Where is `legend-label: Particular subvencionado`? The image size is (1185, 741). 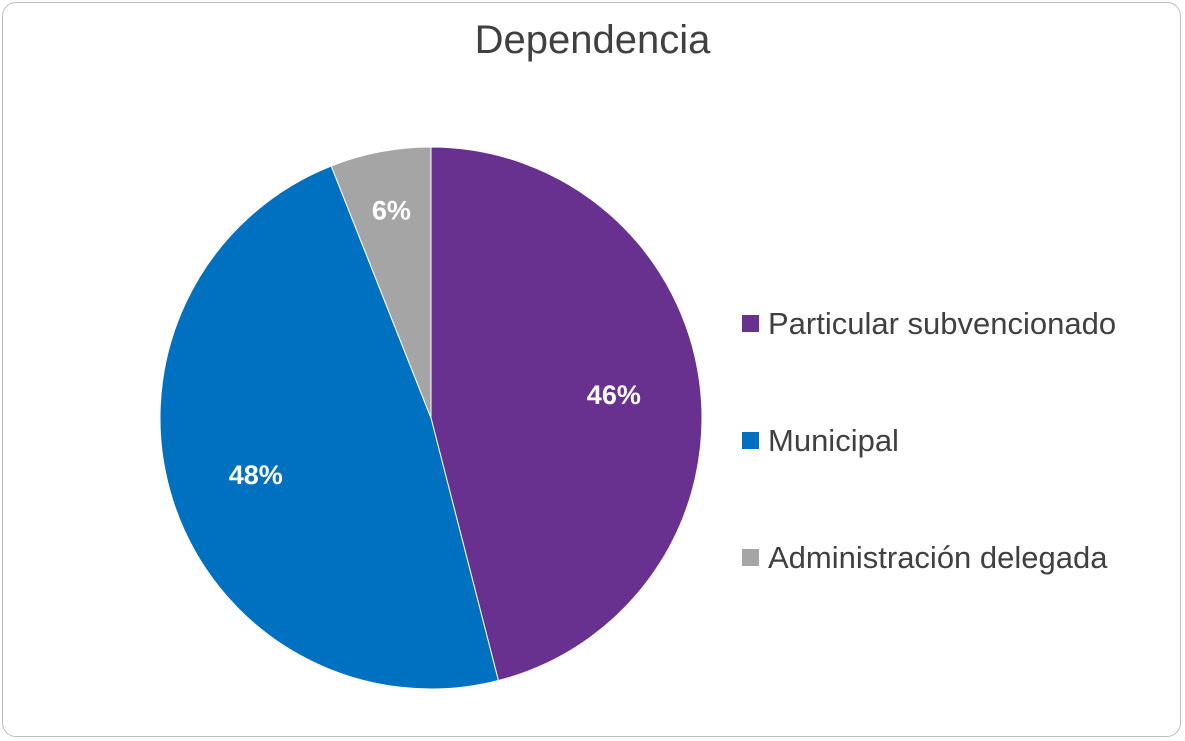
legend-label: Particular subvencionado is located at coordinates (942, 323).